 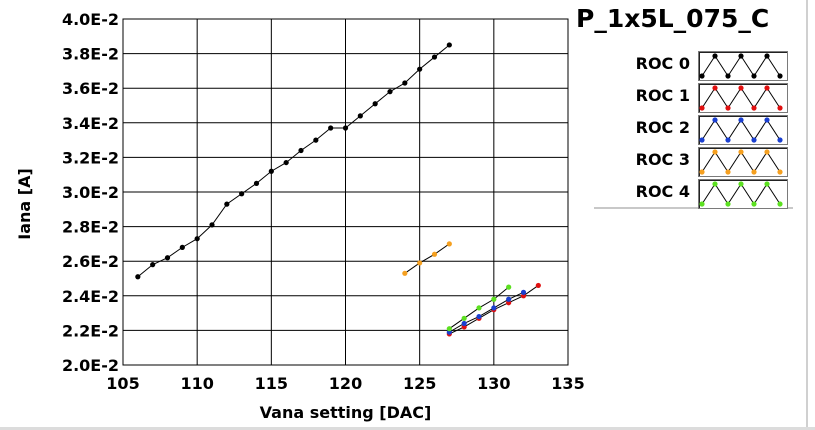 What do you see at coordinates (24, 204) in the screenshot?
I see `y-axis-label: Iana [A]` at bounding box center [24, 204].